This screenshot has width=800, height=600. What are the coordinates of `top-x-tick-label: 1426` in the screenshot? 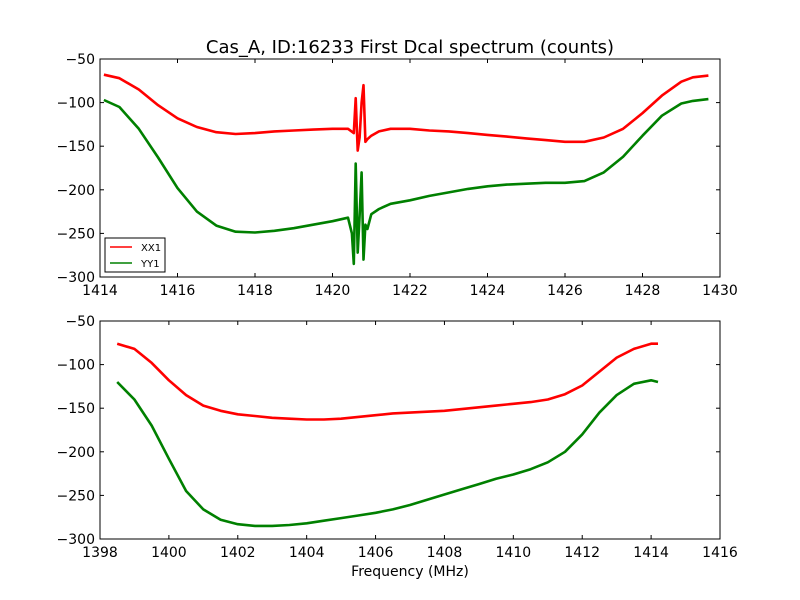 It's located at (565, 291).